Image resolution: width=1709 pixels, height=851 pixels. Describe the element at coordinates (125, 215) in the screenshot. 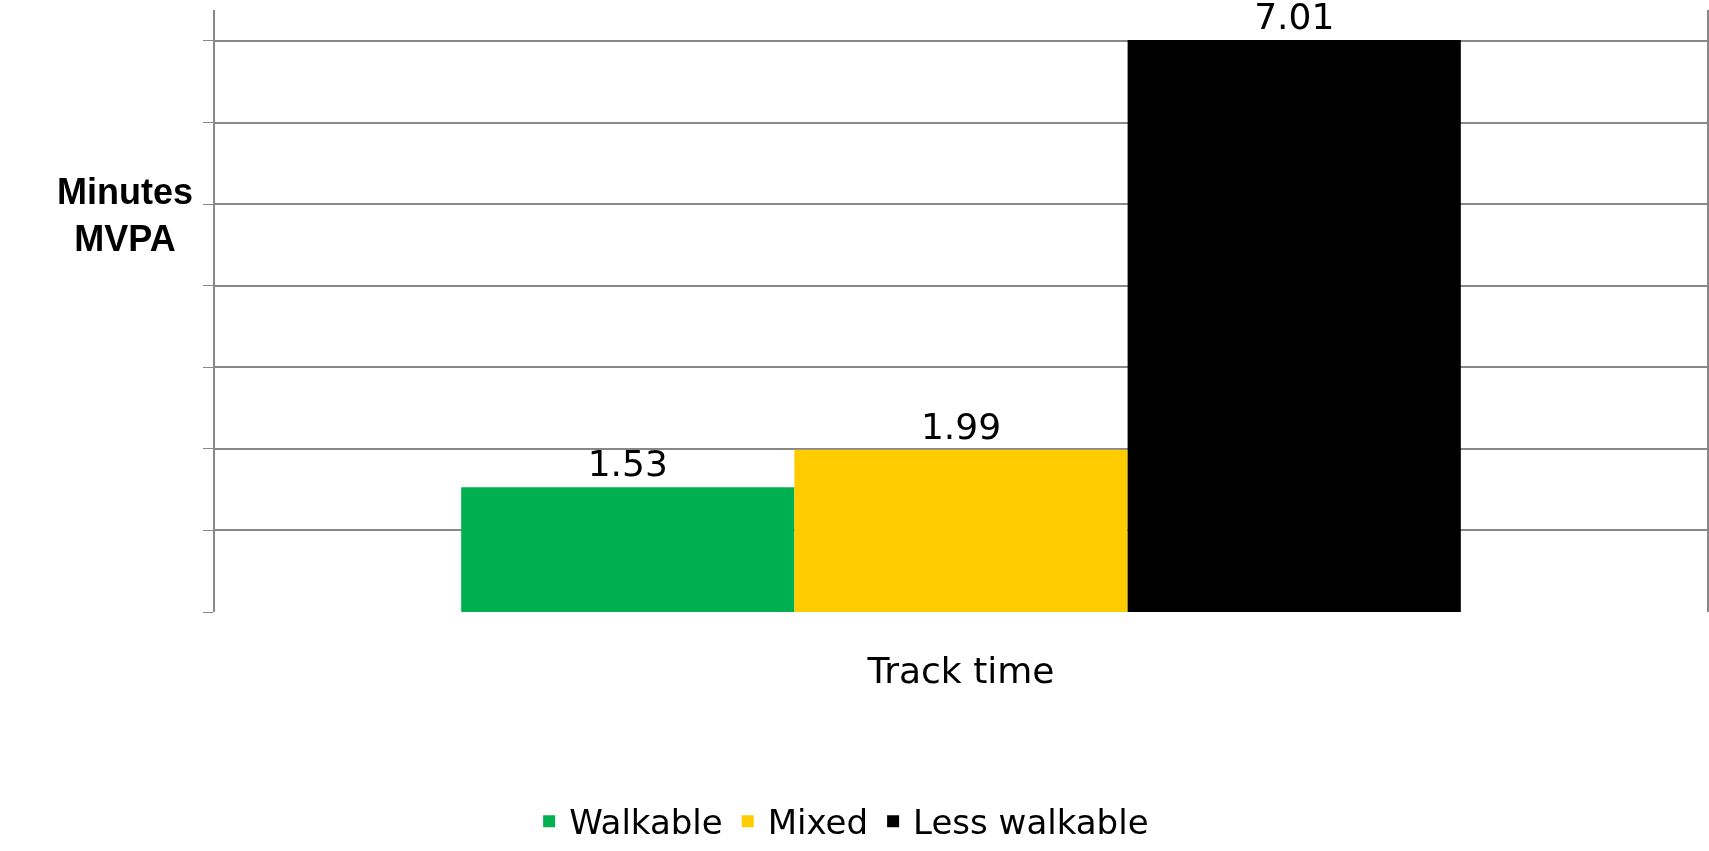

I see `text: Minutes MVPA` at that location.